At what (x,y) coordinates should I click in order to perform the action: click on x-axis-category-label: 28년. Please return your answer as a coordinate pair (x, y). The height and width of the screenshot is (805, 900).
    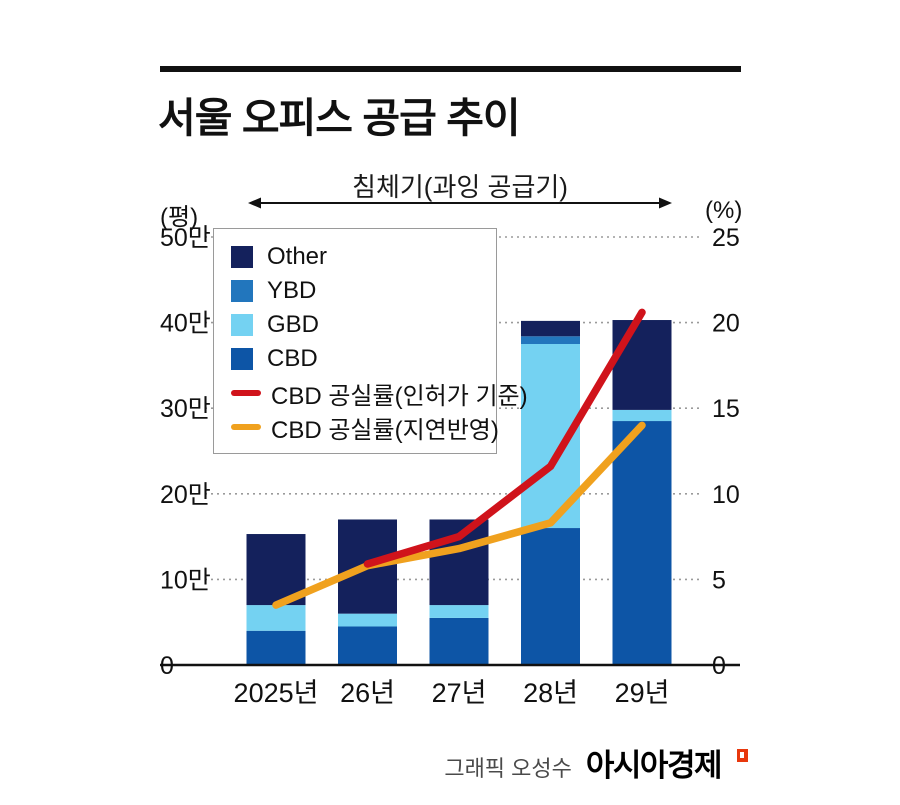
    Looking at the image, I should click on (550, 693).